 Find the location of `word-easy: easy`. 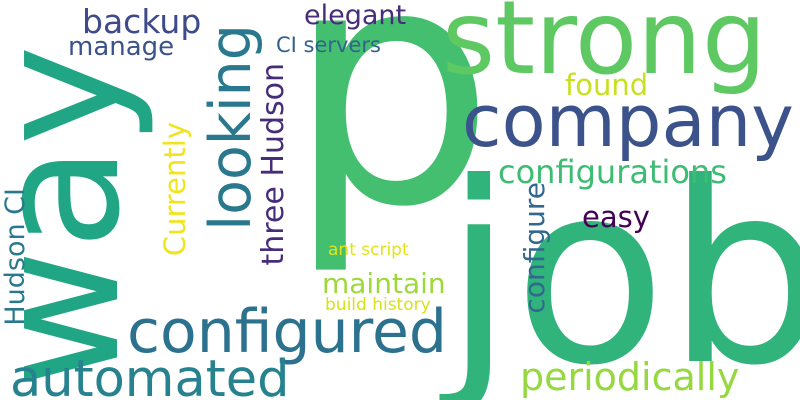

word-easy: easy is located at coordinates (616, 217).